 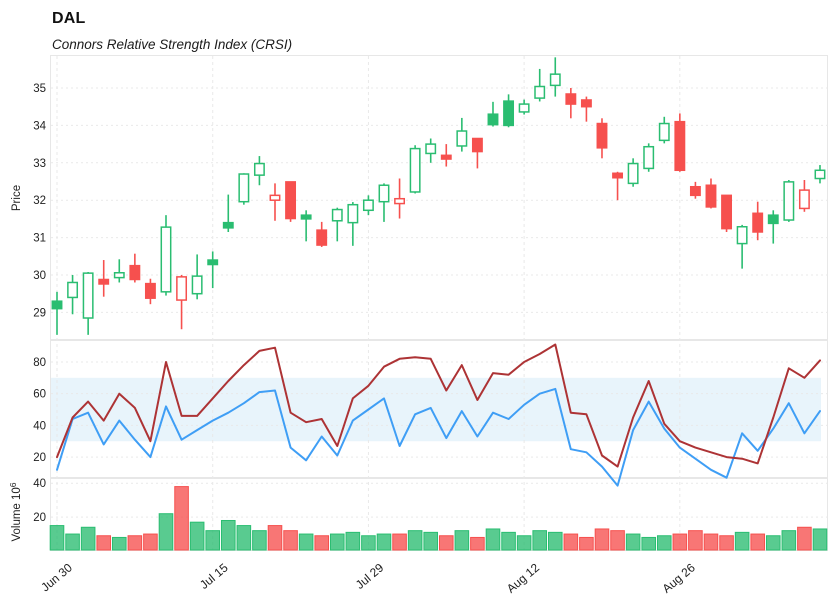 What do you see at coordinates (39, 276) in the screenshot?
I see `price-tick-label: 30` at bounding box center [39, 276].